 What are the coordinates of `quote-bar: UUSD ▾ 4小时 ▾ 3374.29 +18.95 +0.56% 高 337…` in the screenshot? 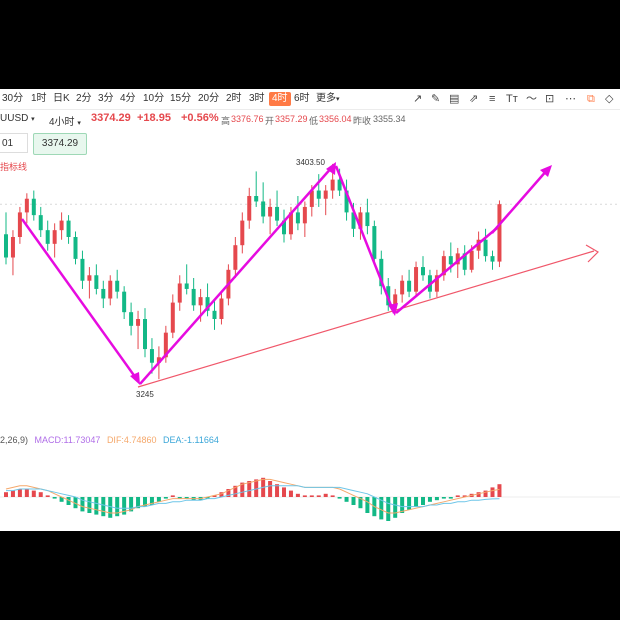 It's located at (310, 119).